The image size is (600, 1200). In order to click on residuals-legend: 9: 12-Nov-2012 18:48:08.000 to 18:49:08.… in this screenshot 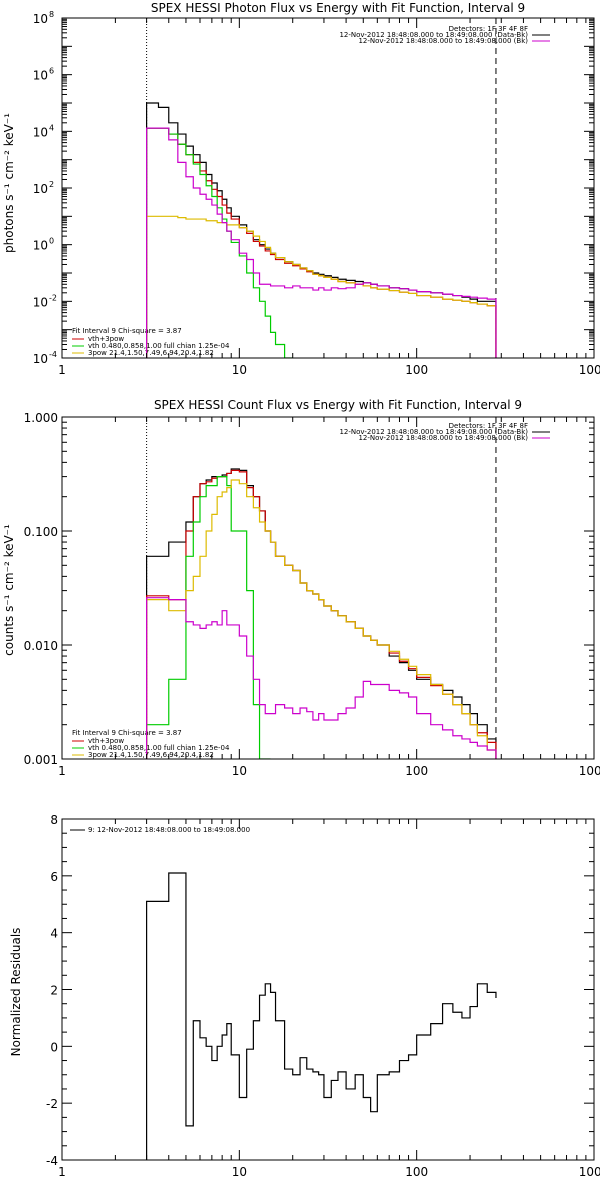, I will do `click(160, 830)`.